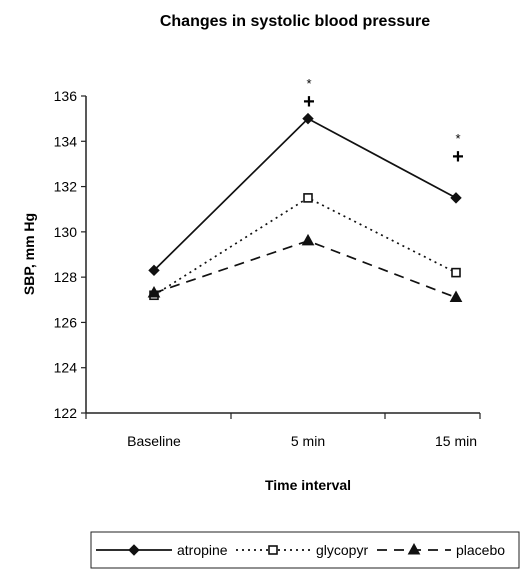  Describe the element at coordinates (154, 441) in the screenshot. I see `x-tick-label: Baseline` at that location.